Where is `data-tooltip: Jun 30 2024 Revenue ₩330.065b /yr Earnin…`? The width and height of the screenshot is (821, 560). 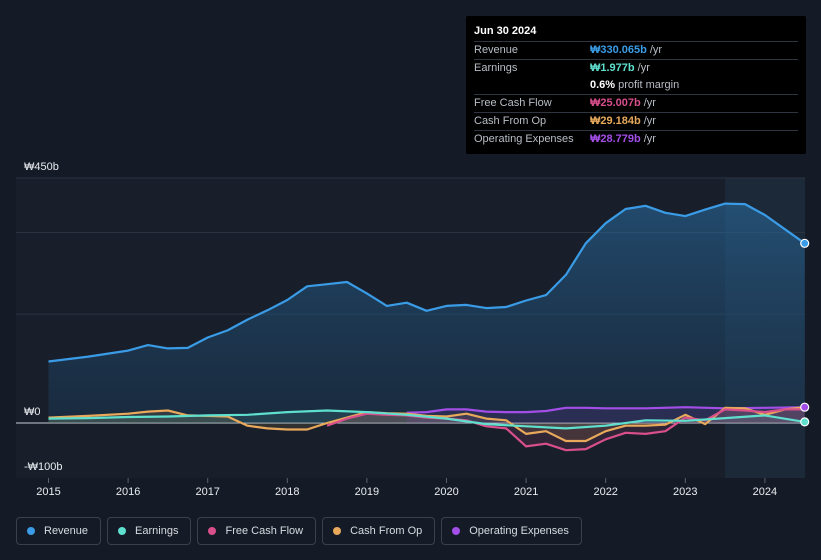 data-tooltip: Jun 30 2024 Revenue ₩330.065b /yr Earnin… is located at coordinates (636, 85).